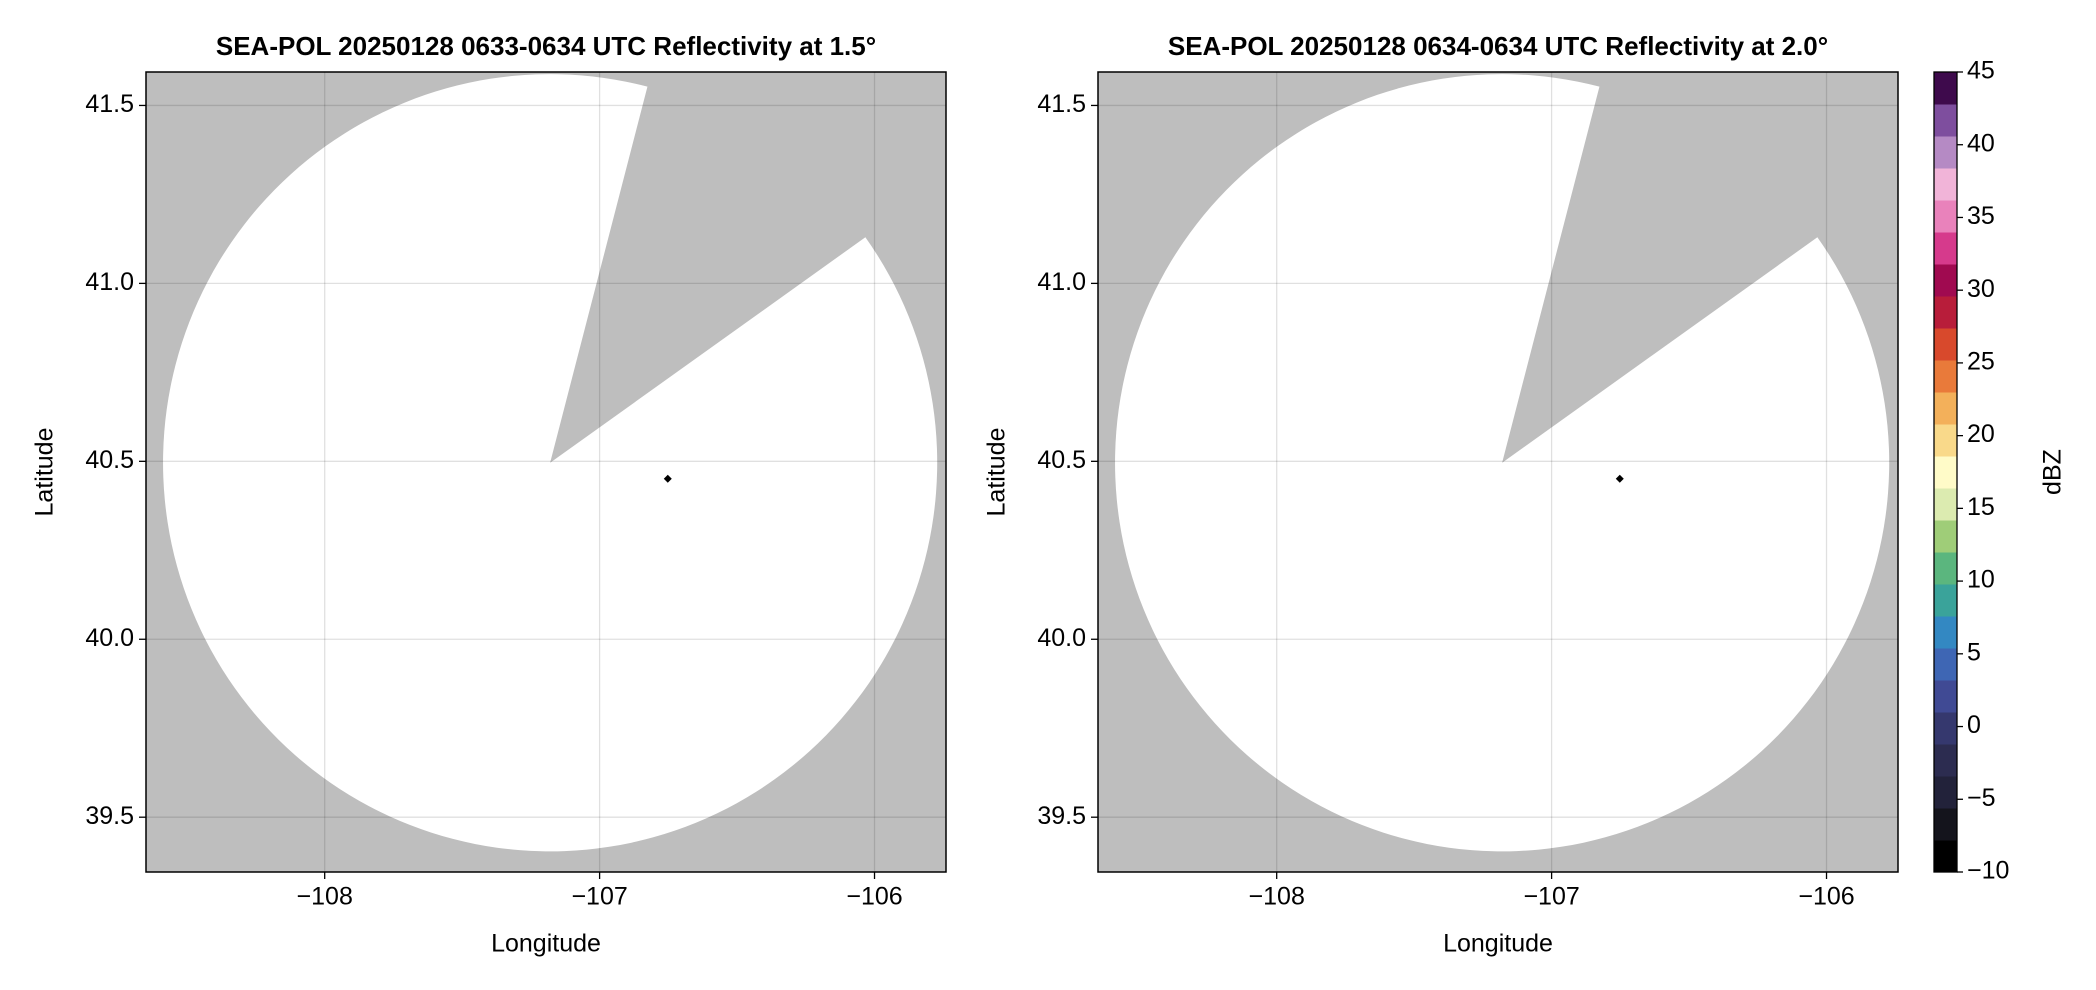  I want to click on colorbar-tick-label: 30, so click(1981, 289).